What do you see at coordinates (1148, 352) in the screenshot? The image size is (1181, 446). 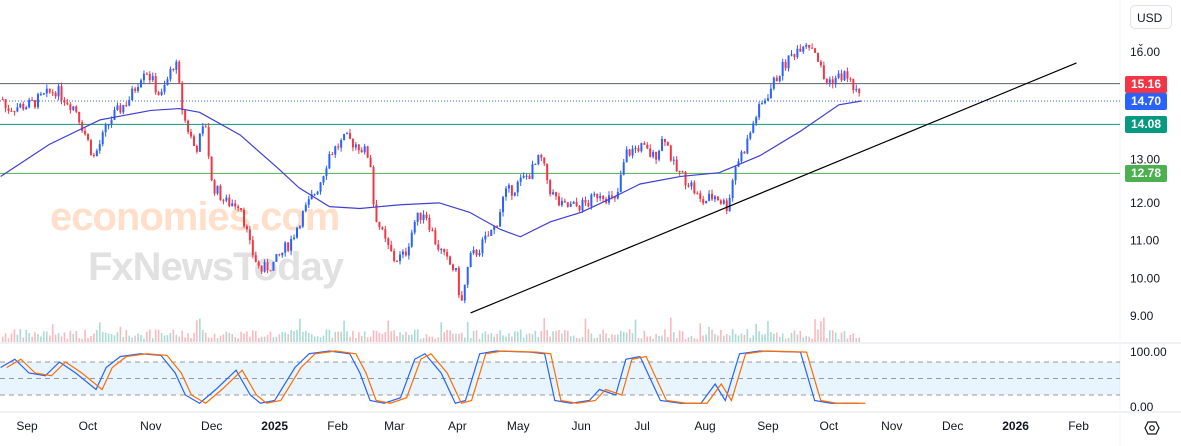 I see `stochastic-tick-label: 100.00` at bounding box center [1148, 352].